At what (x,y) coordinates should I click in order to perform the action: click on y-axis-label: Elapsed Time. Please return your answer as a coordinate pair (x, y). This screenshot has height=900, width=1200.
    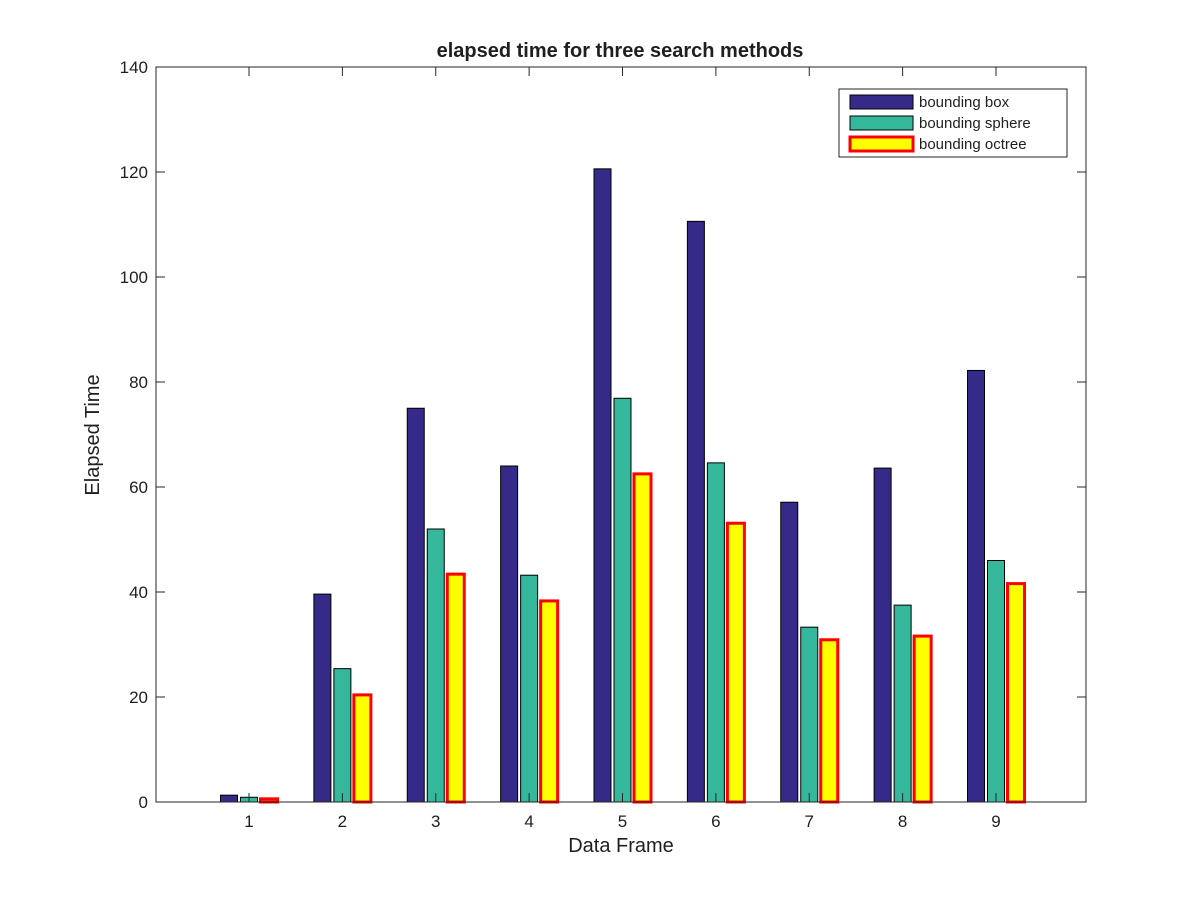
    Looking at the image, I should click on (93, 434).